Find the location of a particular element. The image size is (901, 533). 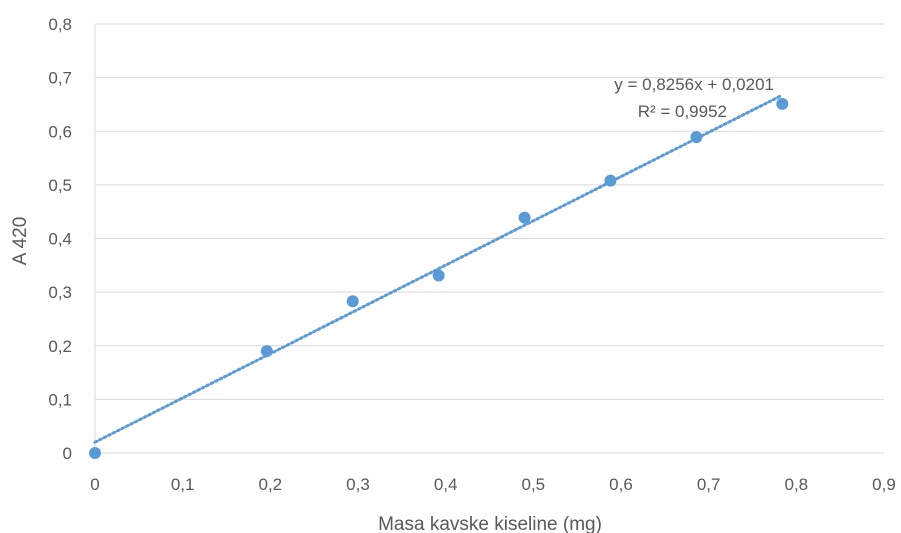

x-tick-label: 0,8 is located at coordinates (797, 484).